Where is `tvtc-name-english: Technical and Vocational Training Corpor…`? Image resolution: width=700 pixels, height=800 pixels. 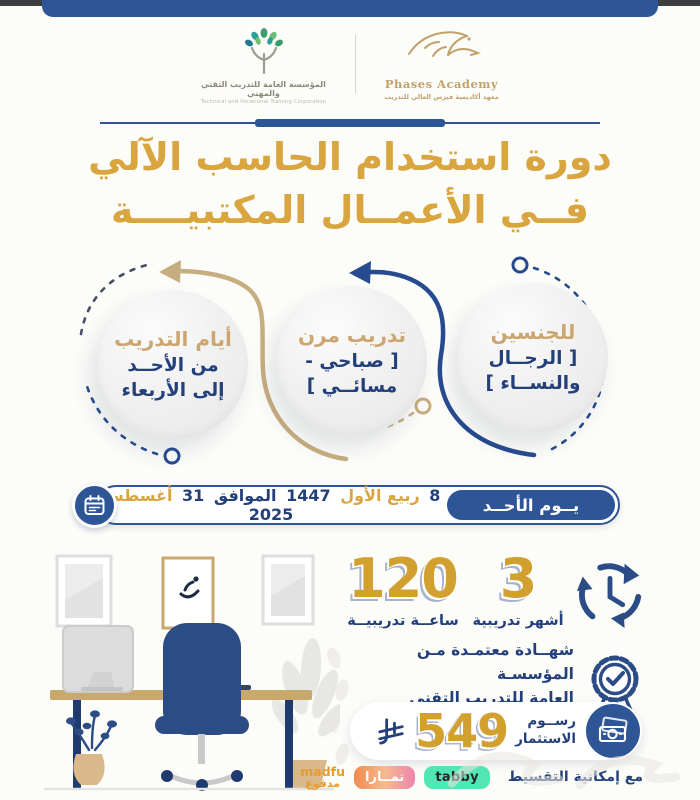 tvtc-name-english: Technical and Vocational Training Corpor… is located at coordinates (263, 102).